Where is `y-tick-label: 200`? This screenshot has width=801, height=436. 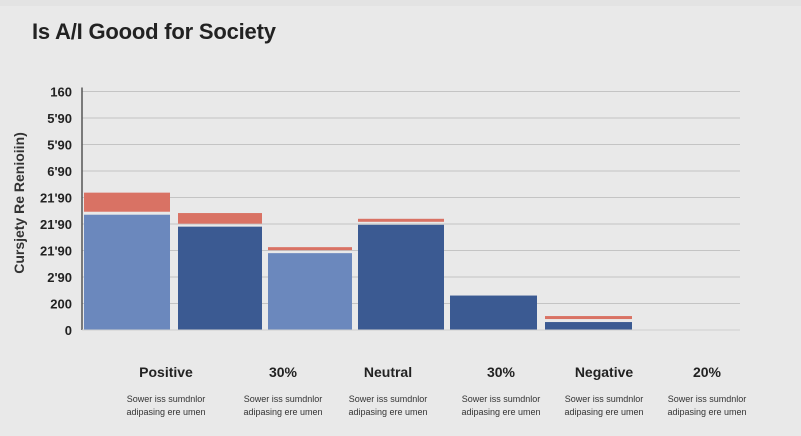
y-tick-label: 200 is located at coordinates (61, 304).